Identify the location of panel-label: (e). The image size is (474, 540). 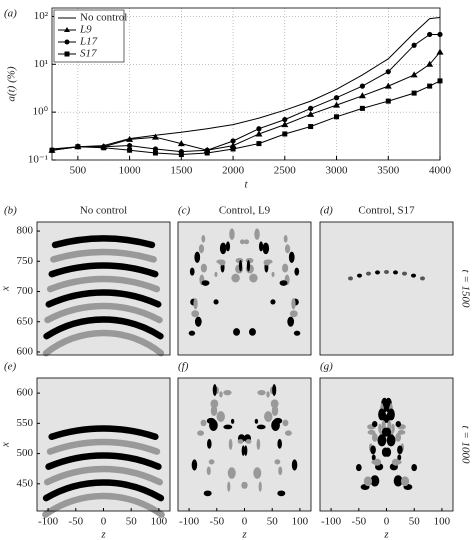
(10, 367).